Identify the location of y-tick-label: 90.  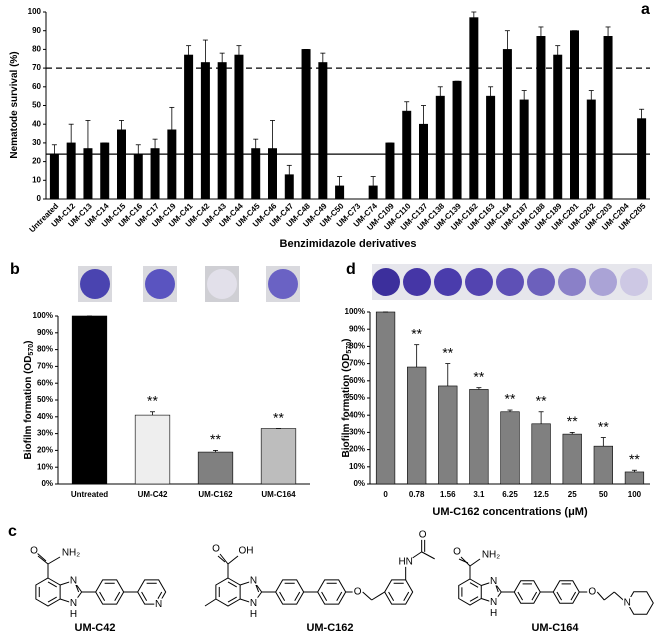
(36, 30).